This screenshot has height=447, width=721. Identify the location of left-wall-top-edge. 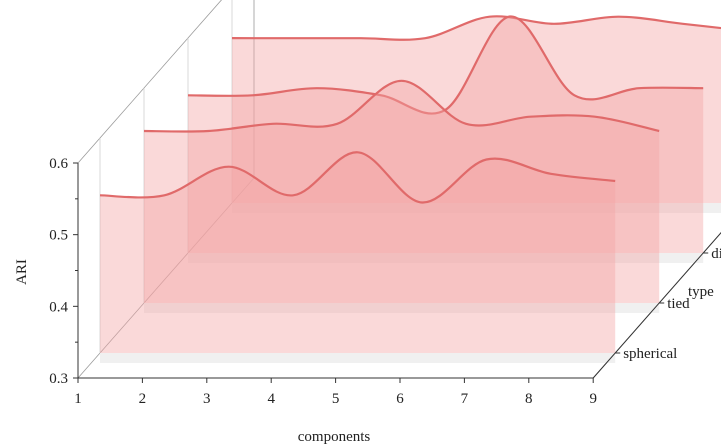
(149, 82).